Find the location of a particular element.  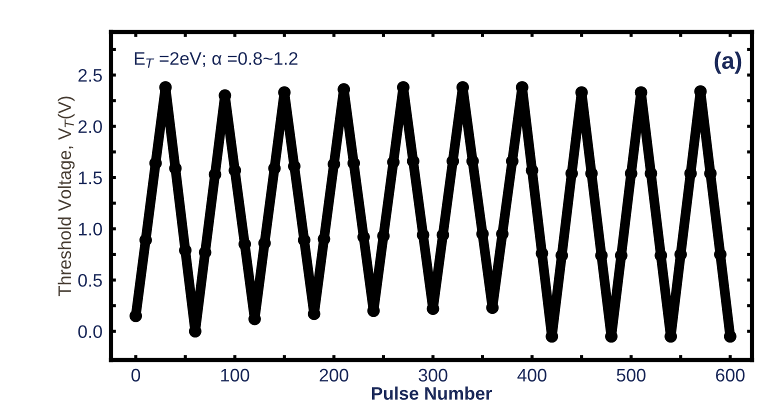

y-tick-label: 1.0 is located at coordinates (90, 229).